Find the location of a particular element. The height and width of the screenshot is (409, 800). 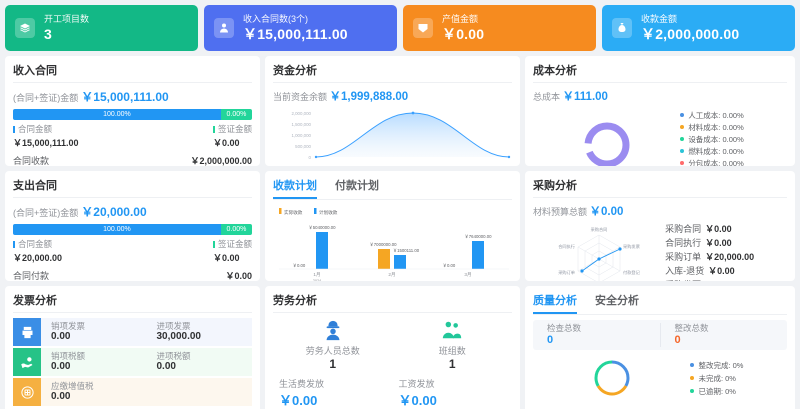

kpi-card-income-contracts: 收入合同数(3个) ￥15,000,111.00 is located at coordinates (300, 28).